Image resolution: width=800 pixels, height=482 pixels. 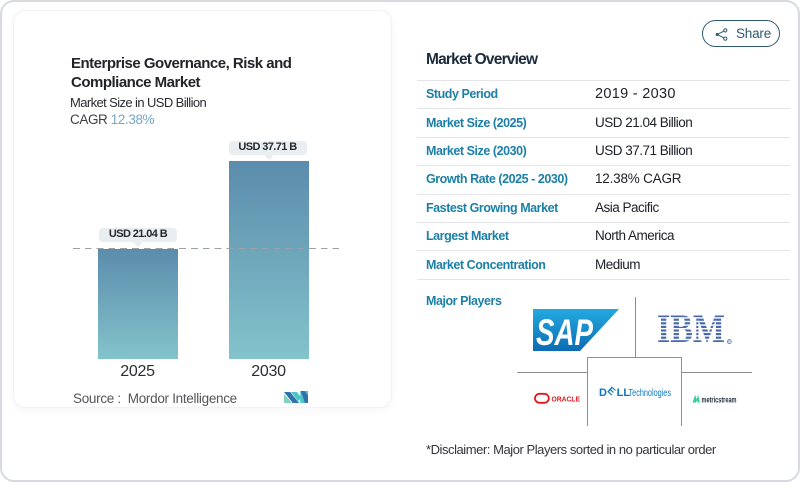 I want to click on svg-text: R, so click(x=729, y=342).